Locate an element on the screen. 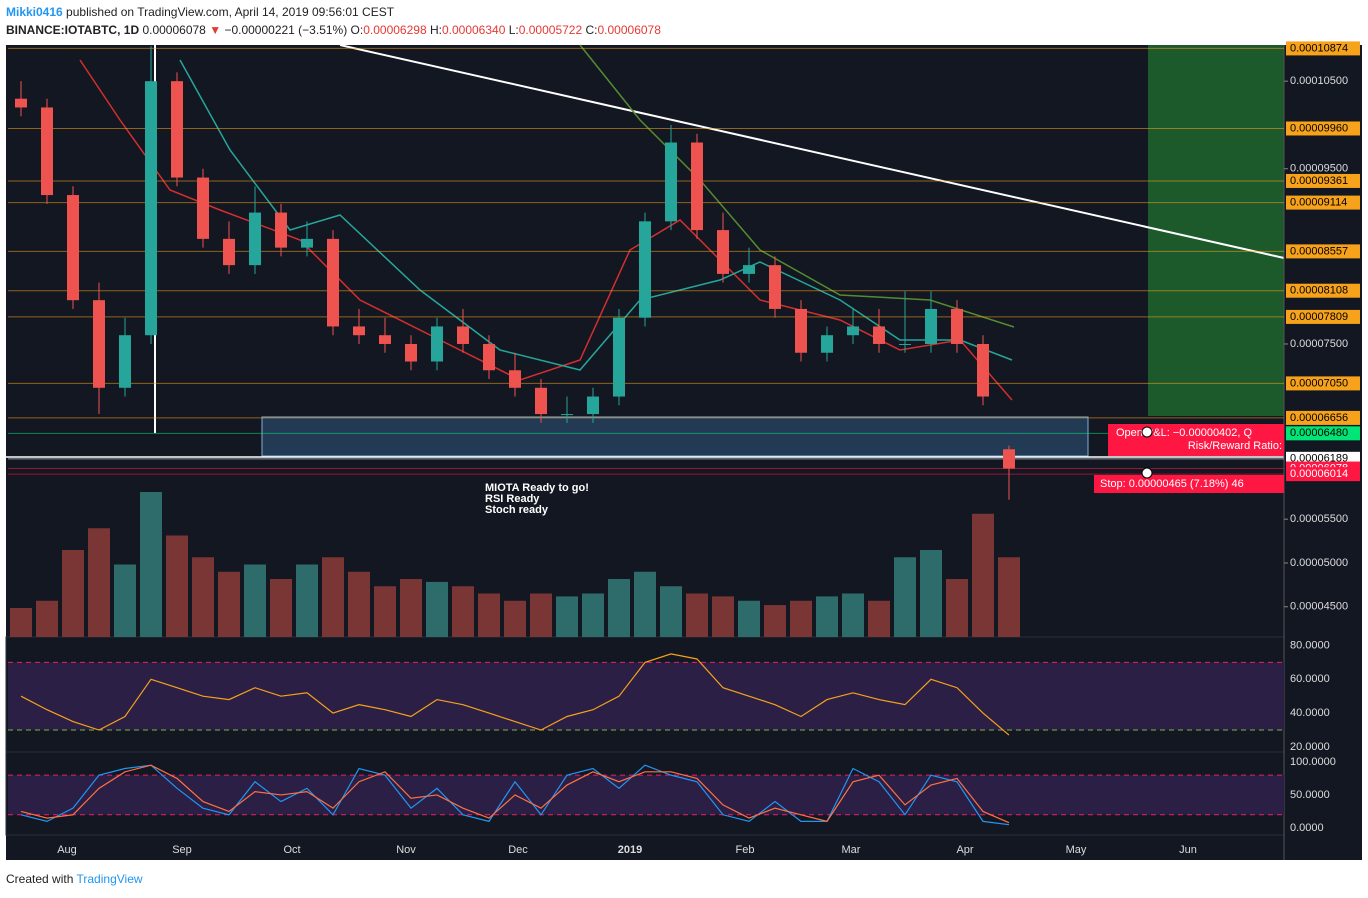  level-label: 0.00008557 is located at coordinates (1319, 251).